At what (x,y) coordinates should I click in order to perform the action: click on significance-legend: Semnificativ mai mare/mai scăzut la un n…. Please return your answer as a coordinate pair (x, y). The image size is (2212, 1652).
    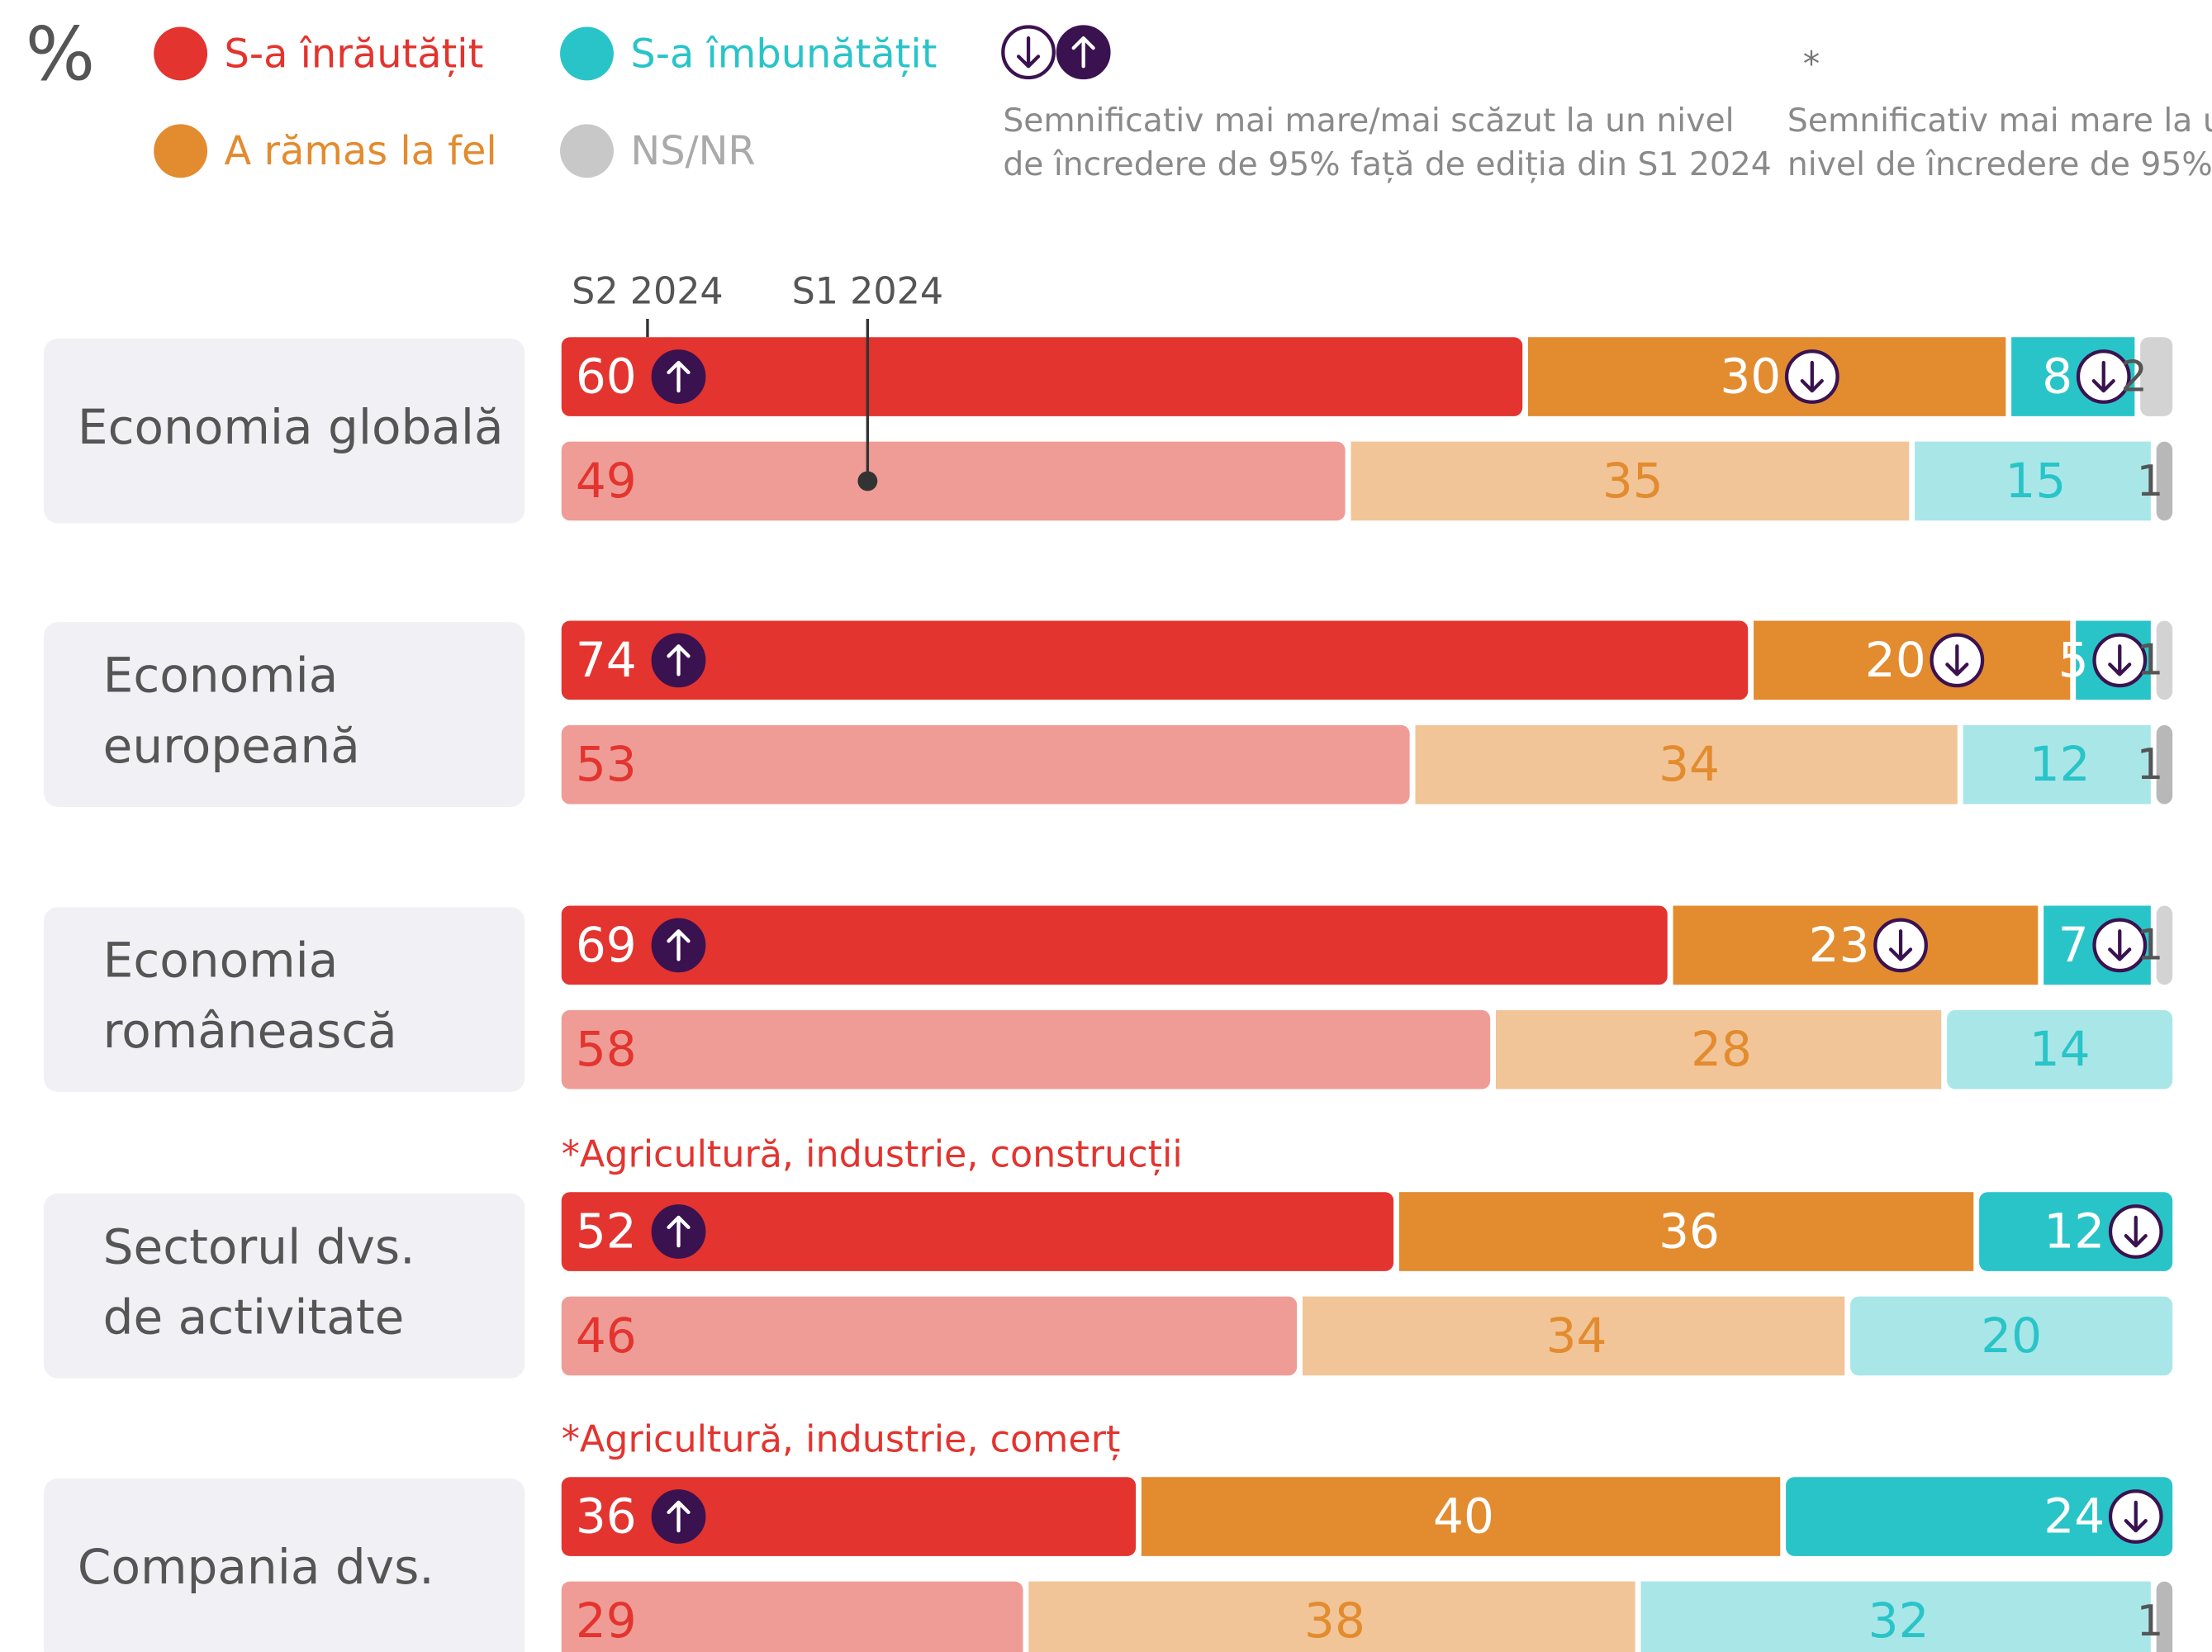
    Looking at the image, I should click on (1368, 121).